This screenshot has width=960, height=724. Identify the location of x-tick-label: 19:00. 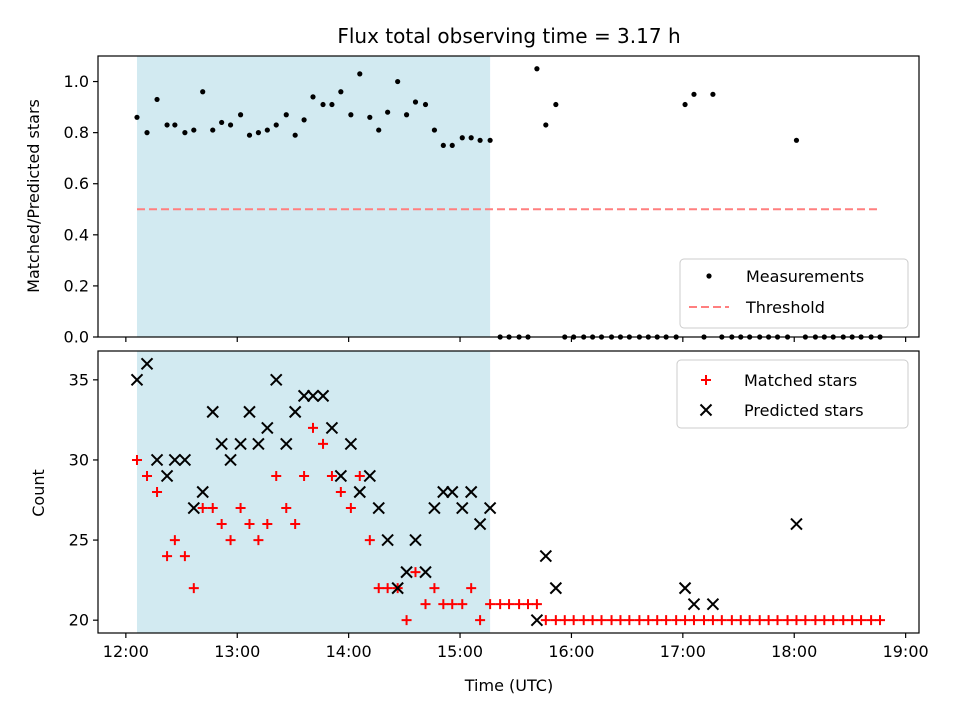
(906, 651).